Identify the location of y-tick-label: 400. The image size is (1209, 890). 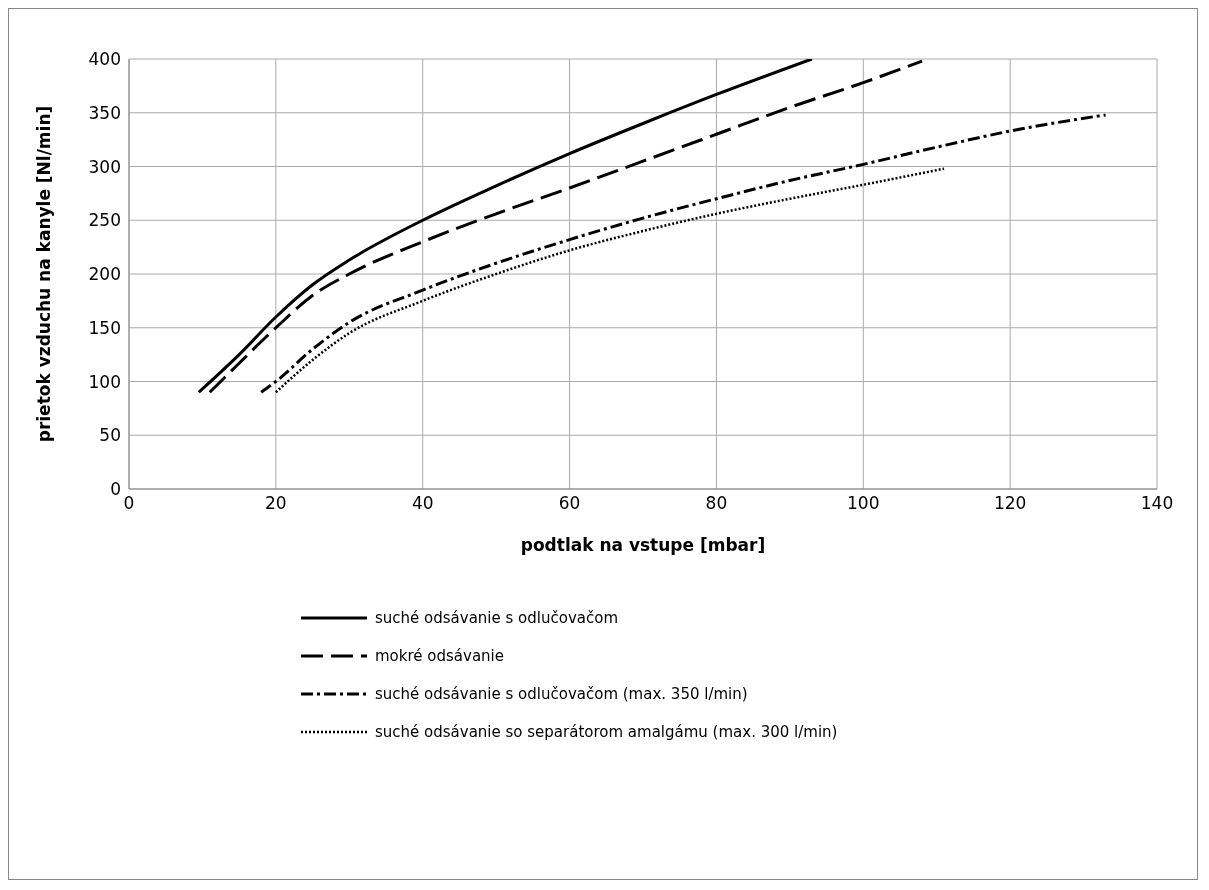
(104, 59).